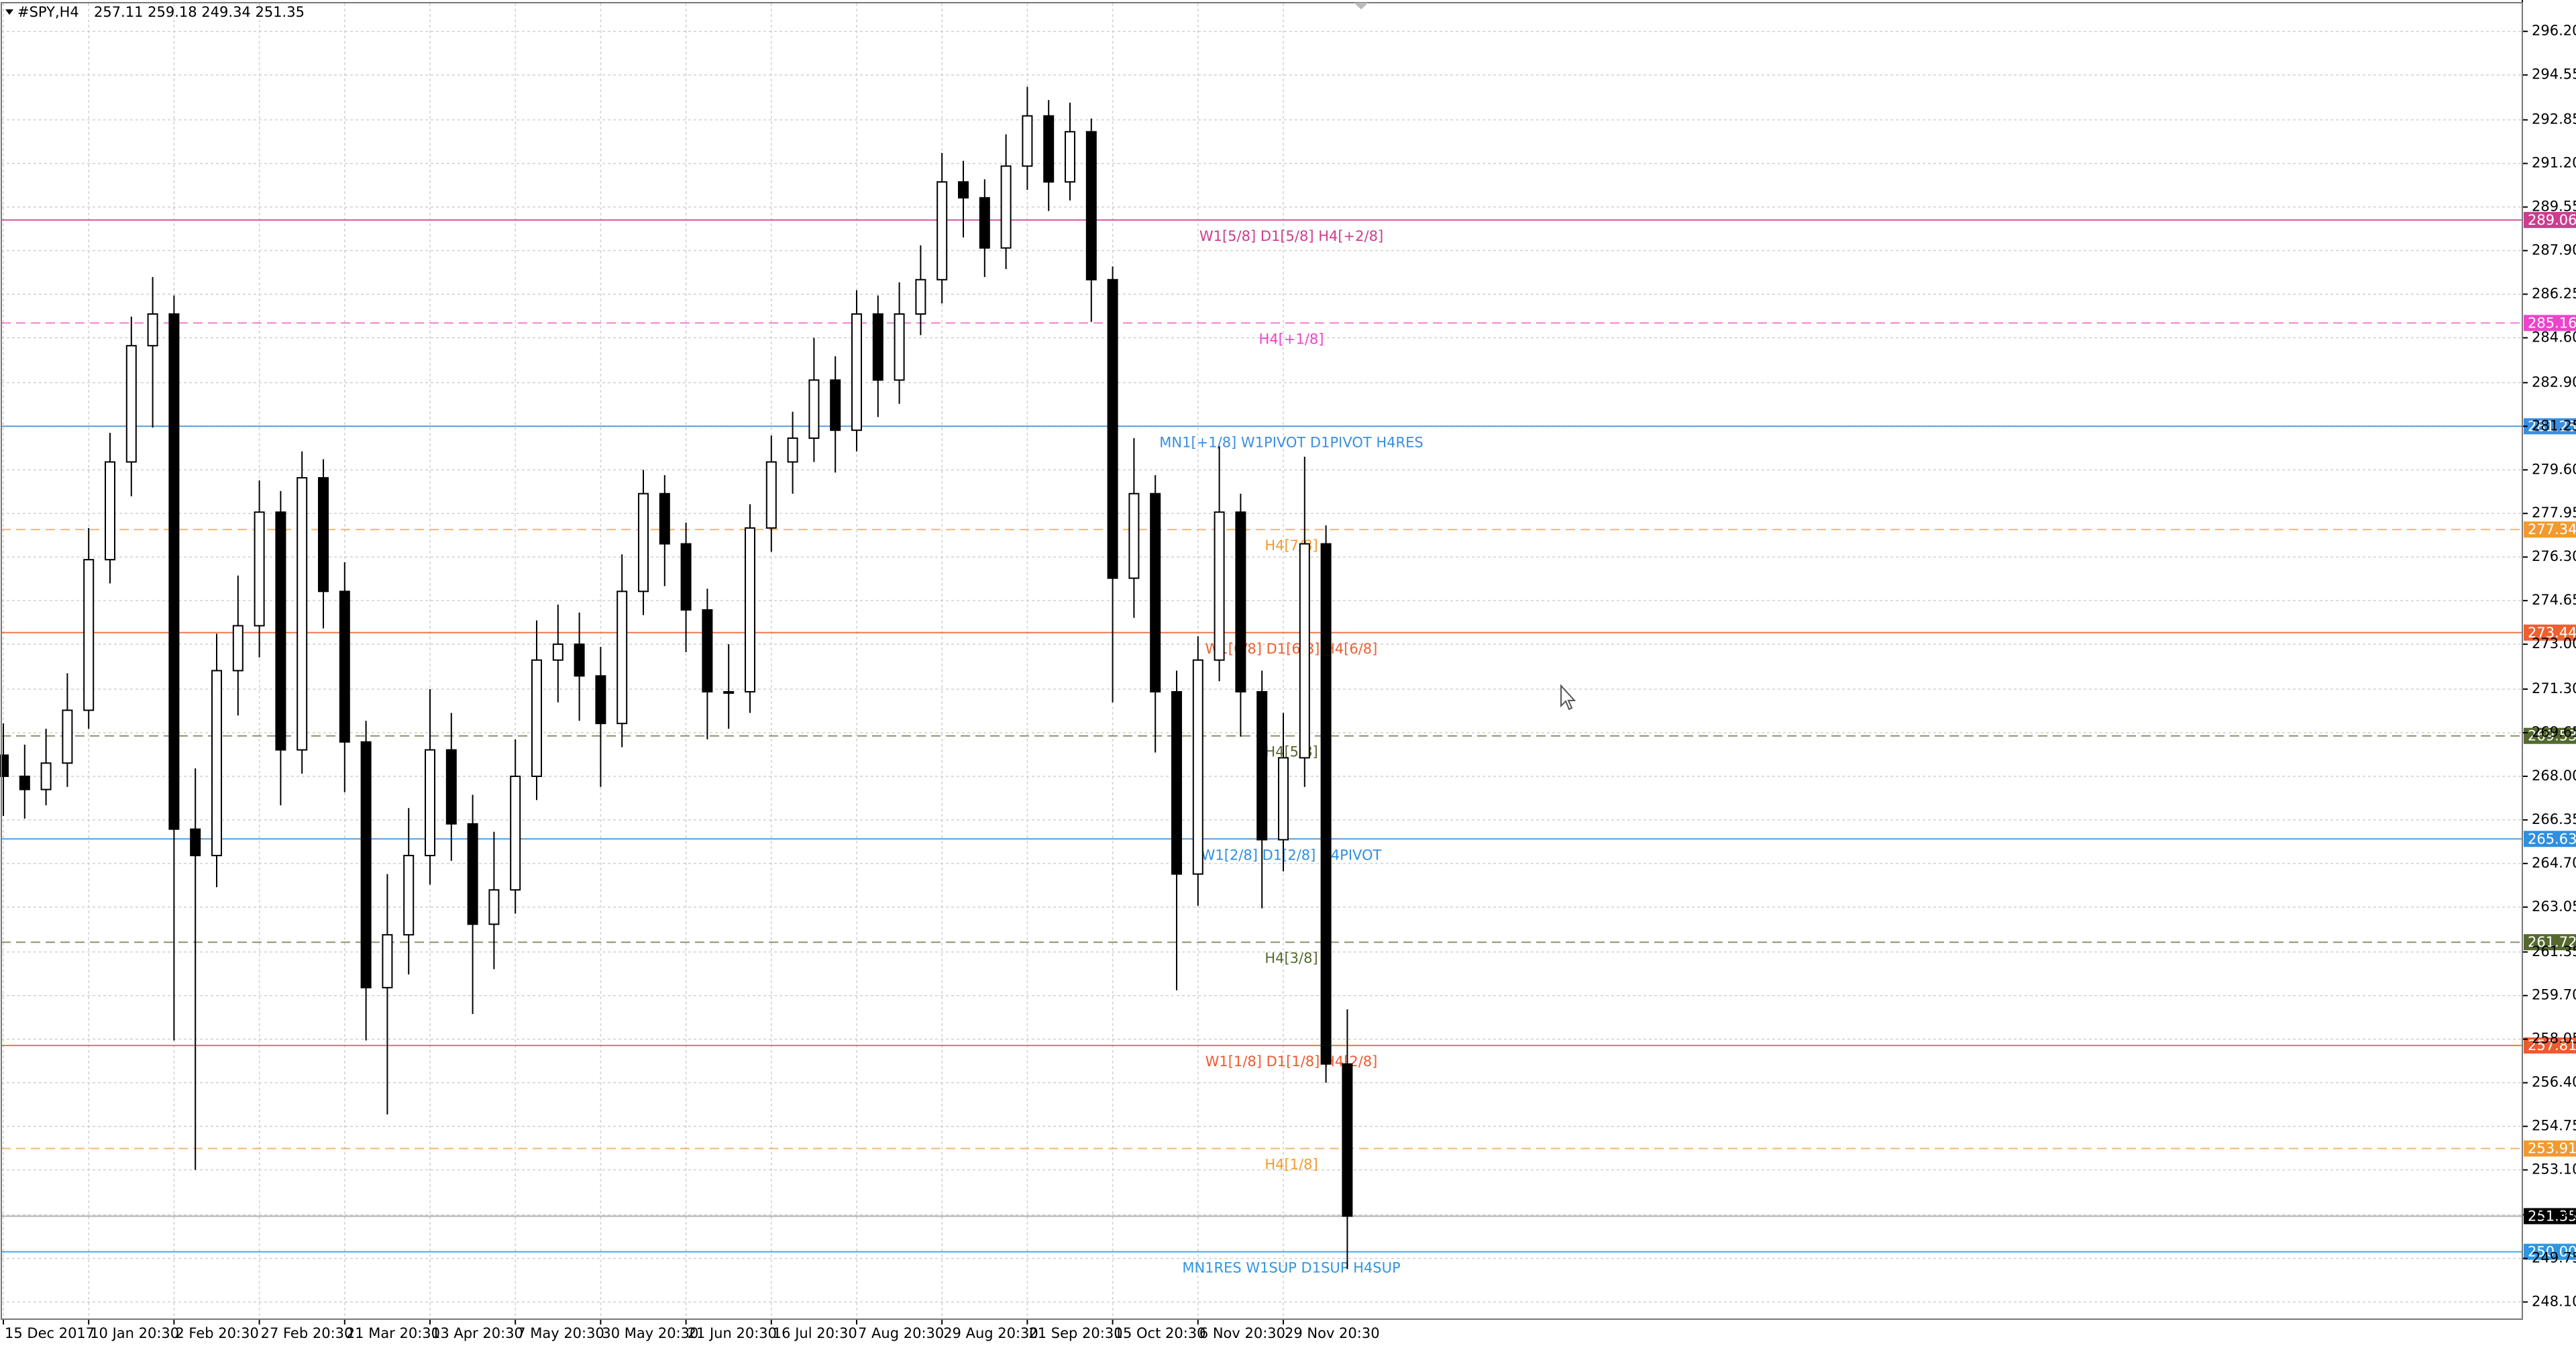  Describe the element at coordinates (2554, 1082) in the screenshot. I see `y-tick-label: 256.40` at that location.